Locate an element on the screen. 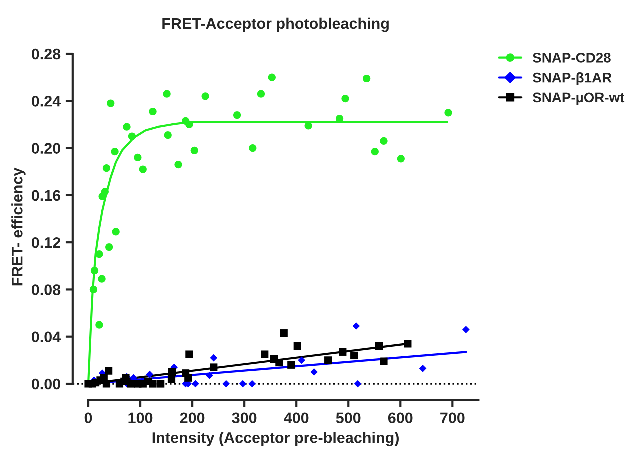 This screenshot has height=450, width=634. y-tick-label: 0.00 is located at coordinates (46, 384).